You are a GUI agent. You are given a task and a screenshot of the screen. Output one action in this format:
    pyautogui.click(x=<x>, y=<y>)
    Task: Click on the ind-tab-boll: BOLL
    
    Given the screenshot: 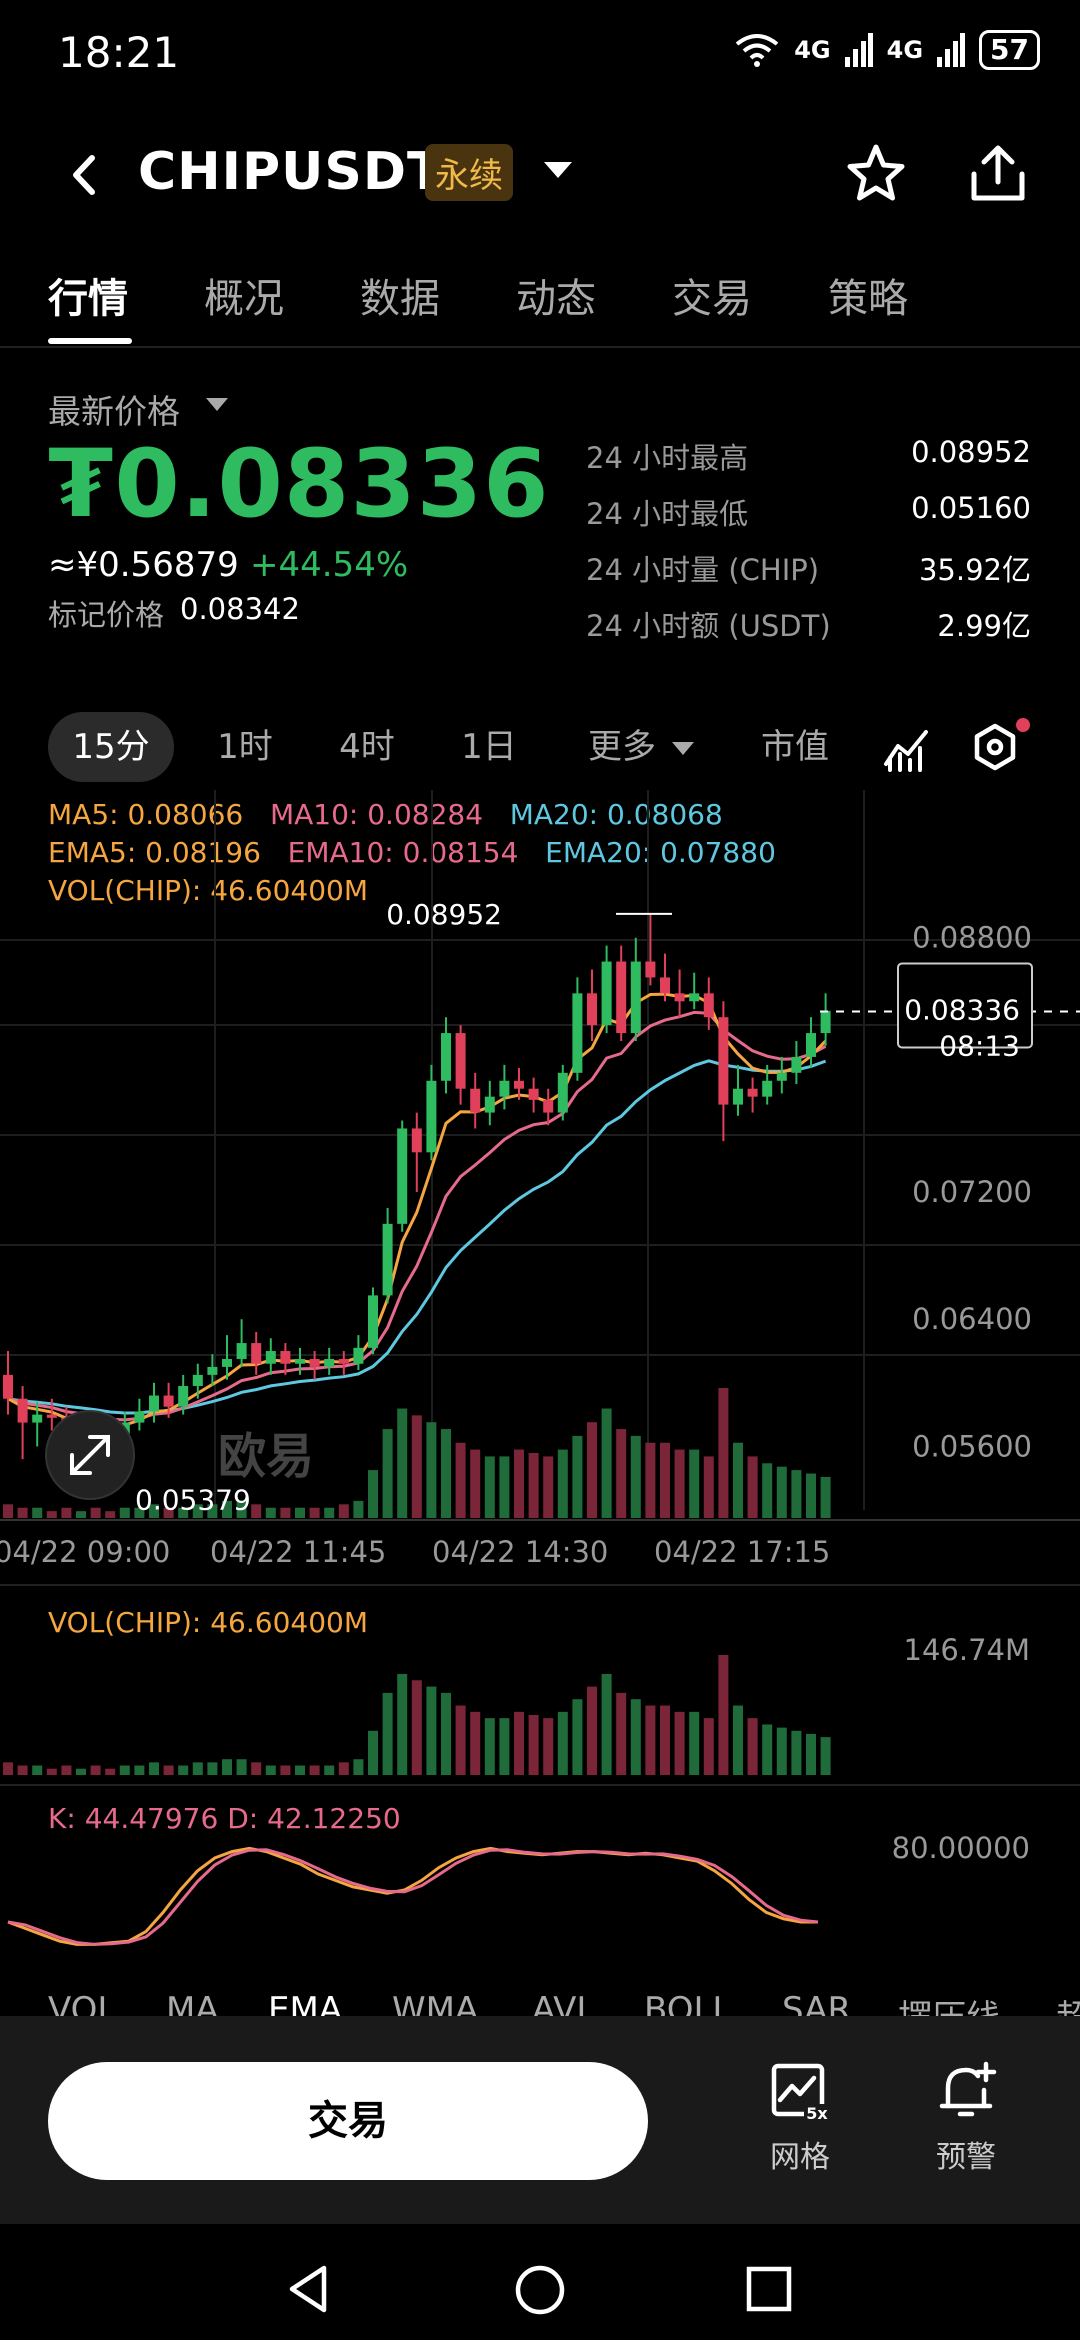 What is the action you would take?
    pyautogui.click(x=688, y=2005)
    